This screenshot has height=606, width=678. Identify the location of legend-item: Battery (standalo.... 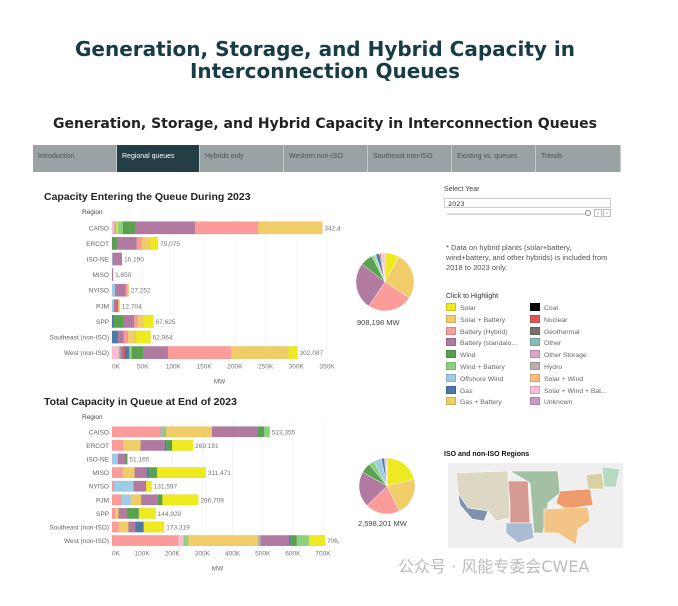
(481, 343).